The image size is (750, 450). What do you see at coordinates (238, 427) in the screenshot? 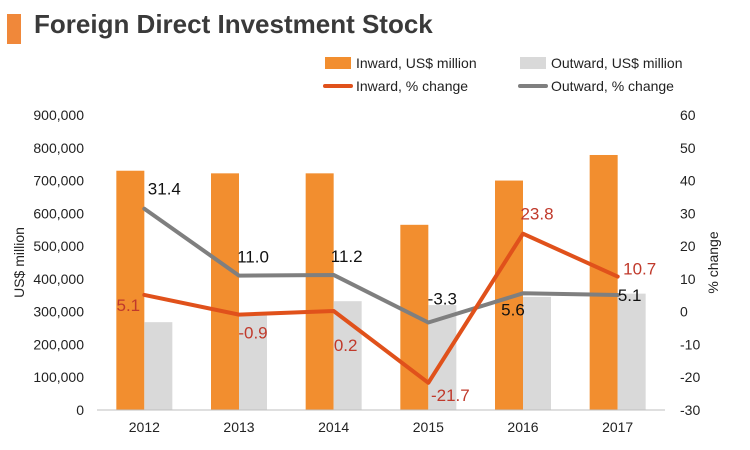
I see `x-tick-2013: 2013` at bounding box center [238, 427].